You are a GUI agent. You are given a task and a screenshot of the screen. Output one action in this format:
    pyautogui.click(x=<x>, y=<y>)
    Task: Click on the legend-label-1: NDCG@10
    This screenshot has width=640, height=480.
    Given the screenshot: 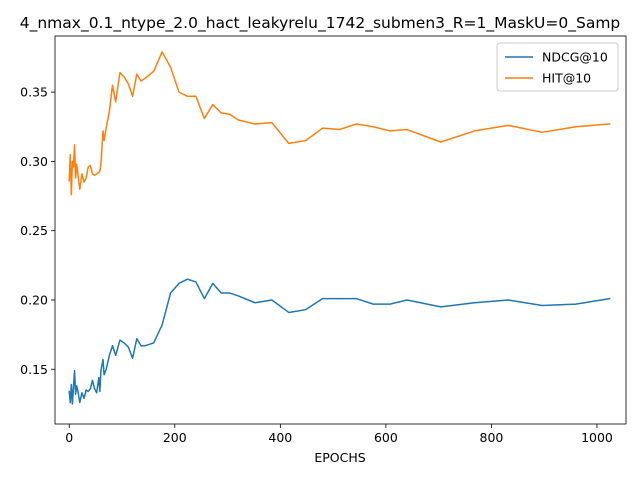 What is the action you would take?
    pyautogui.click(x=575, y=57)
    